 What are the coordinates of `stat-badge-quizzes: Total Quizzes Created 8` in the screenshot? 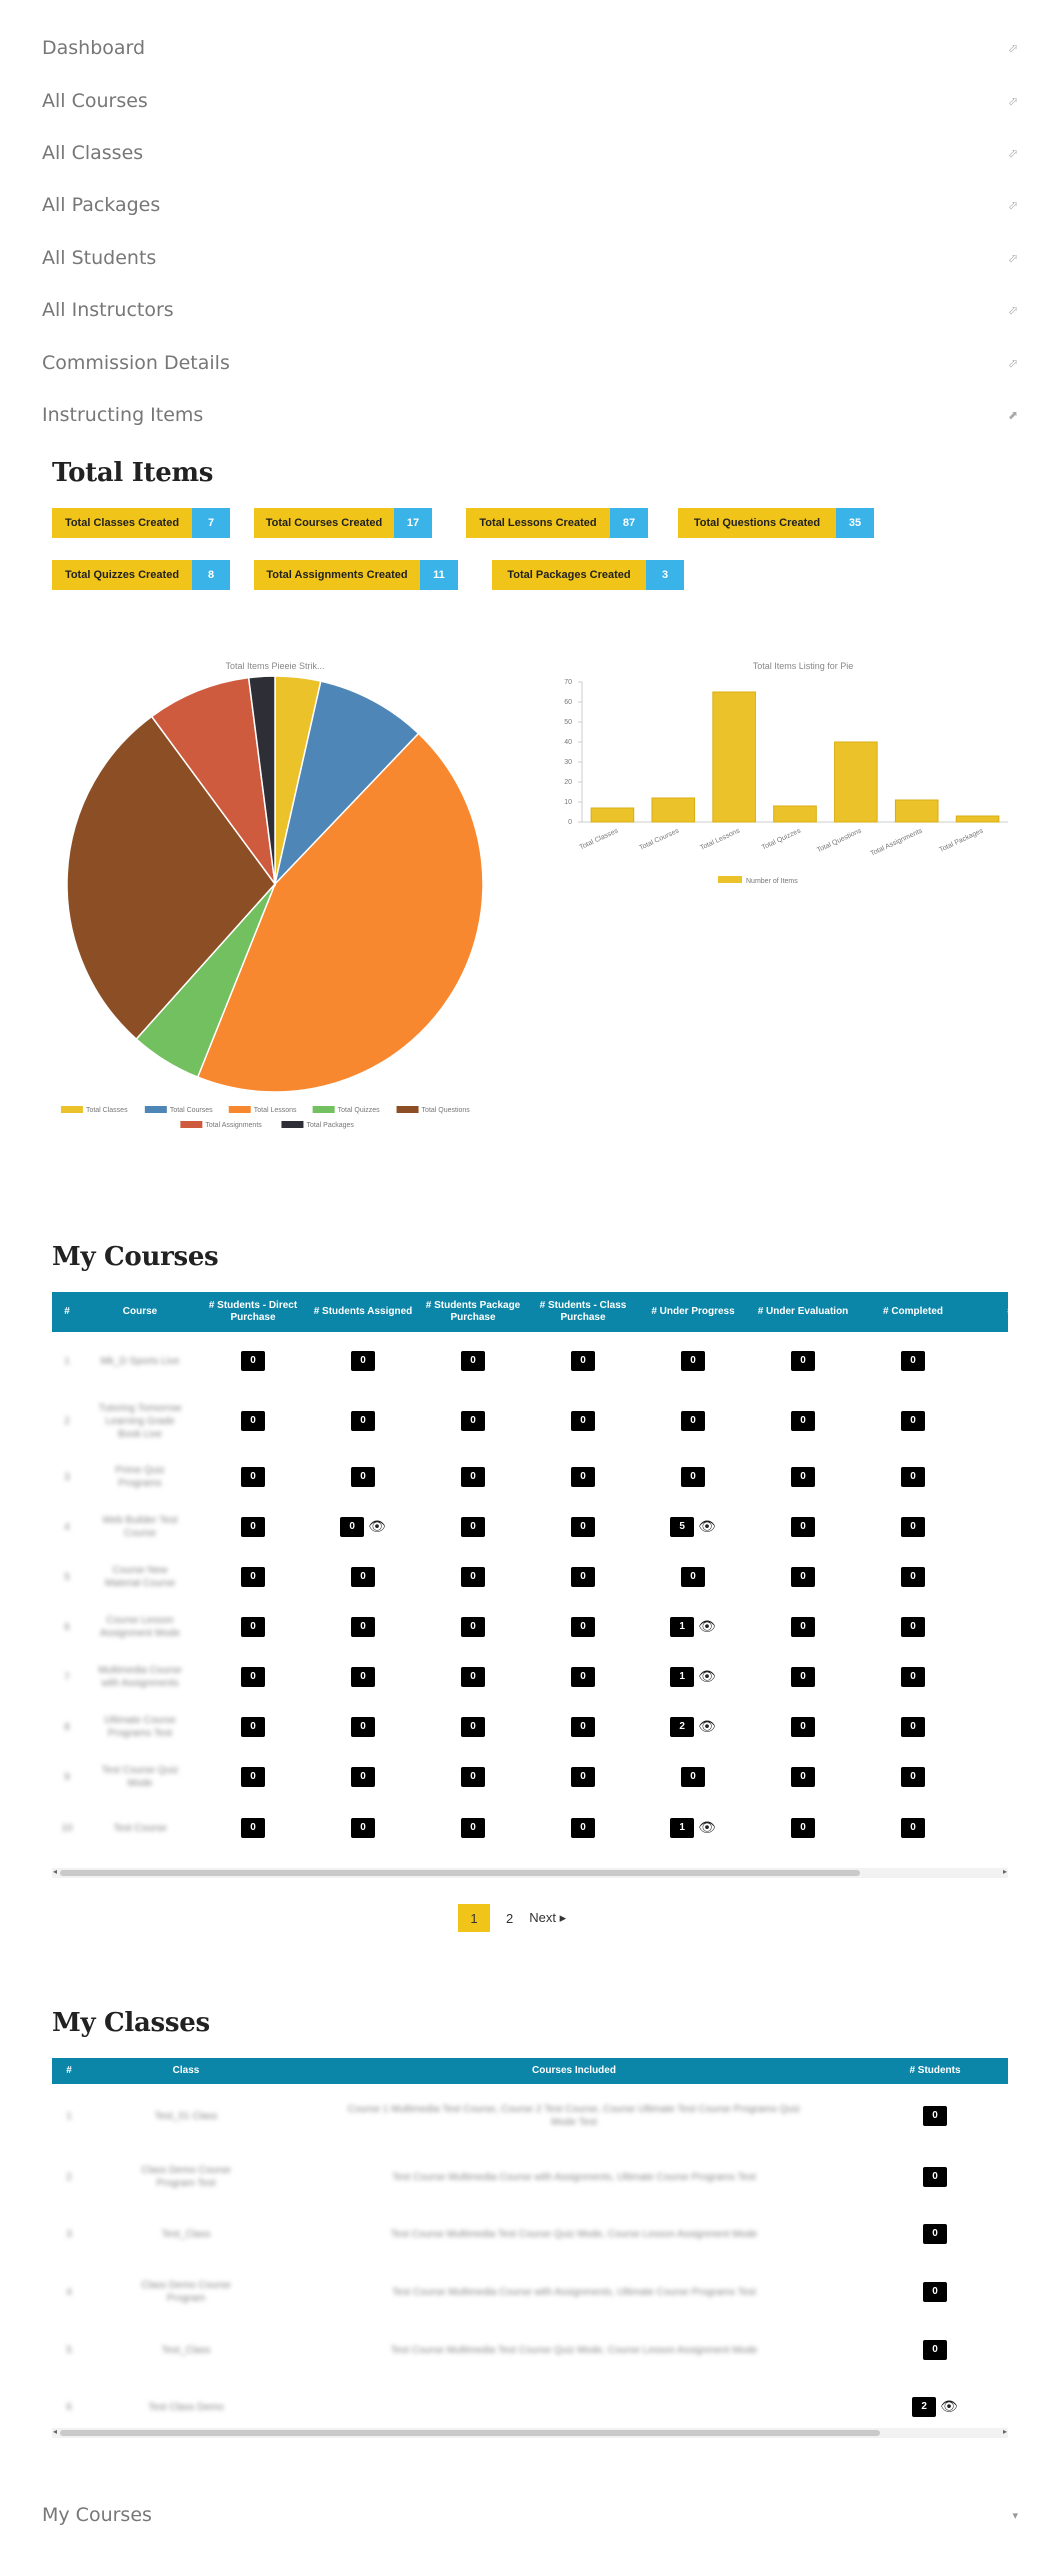 It's located at (141, 575).